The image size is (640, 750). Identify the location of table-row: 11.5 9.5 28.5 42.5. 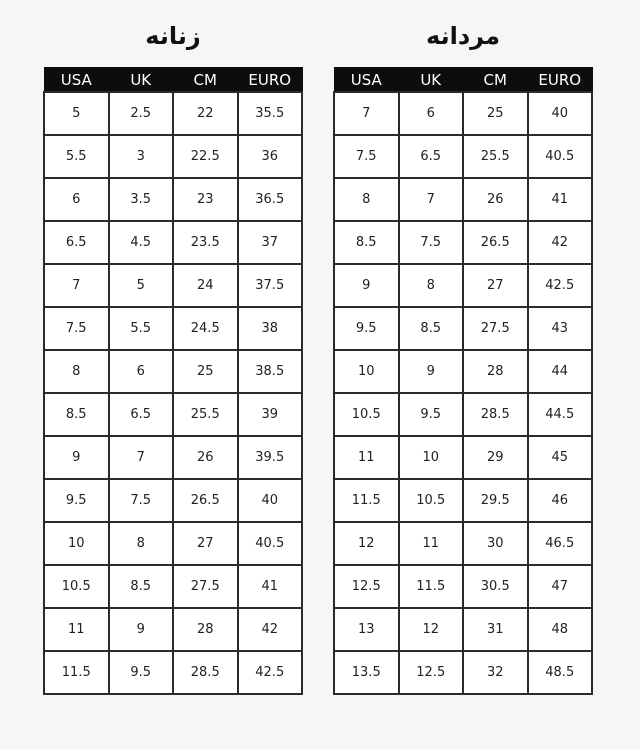
(173, 672).